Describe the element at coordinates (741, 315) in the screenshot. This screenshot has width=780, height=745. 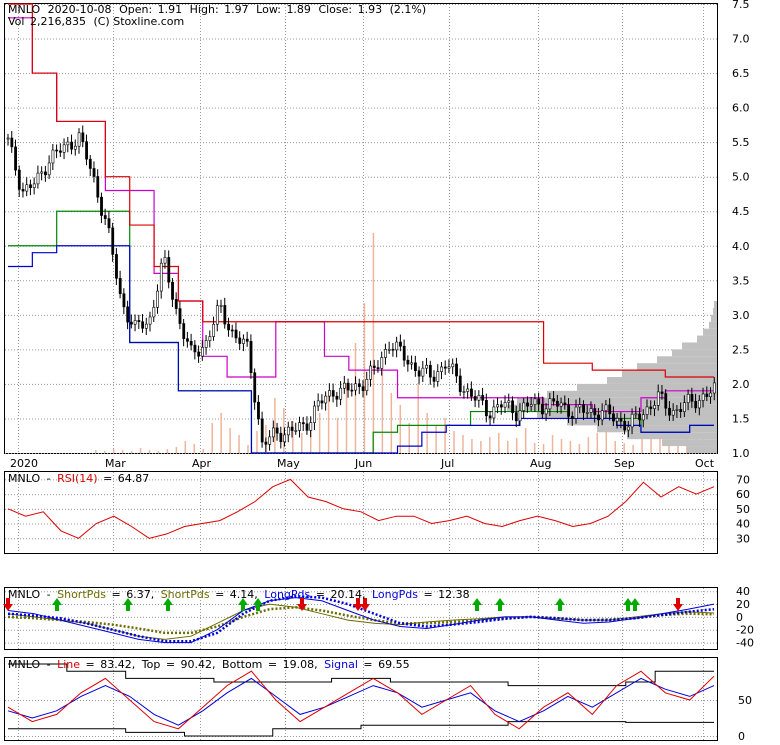
I see `price-tick-label: 3.0` at that location.